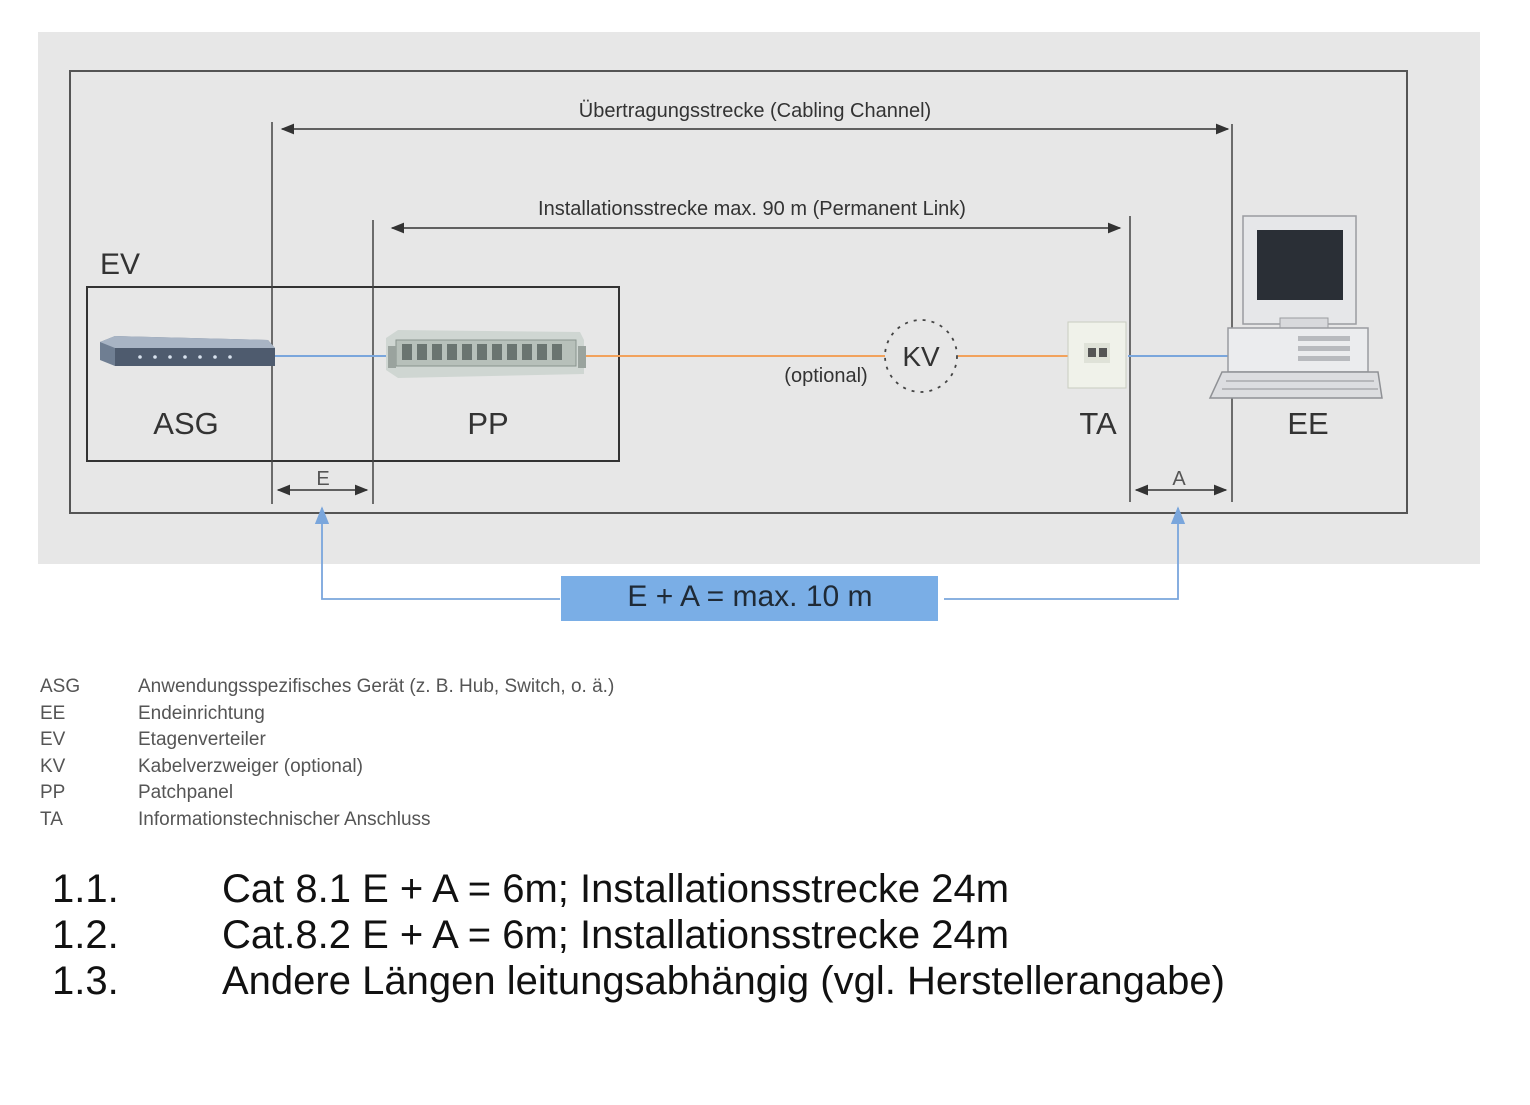 The height and width of the screenshot is (1105, 1530). Describe the element at coordinates (51, 819) in the screenshot. I see `legend-abbr: TA` at that location.